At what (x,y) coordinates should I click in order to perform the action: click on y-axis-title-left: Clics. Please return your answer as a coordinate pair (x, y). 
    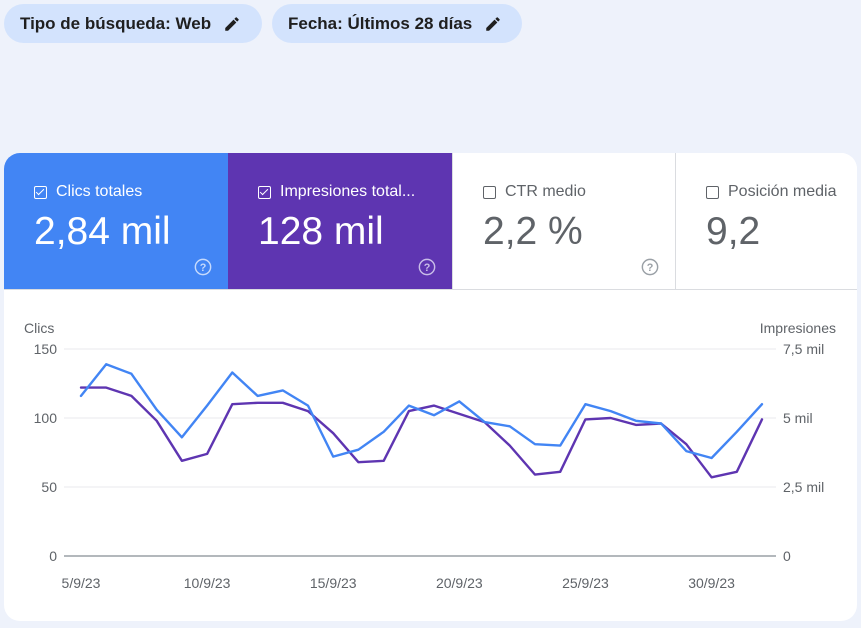
    Looking at the image, I should click on (39, 328).